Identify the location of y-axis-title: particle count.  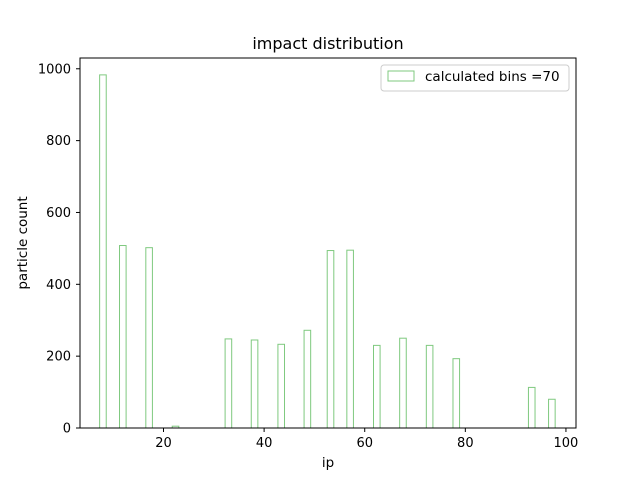
(23, 242).